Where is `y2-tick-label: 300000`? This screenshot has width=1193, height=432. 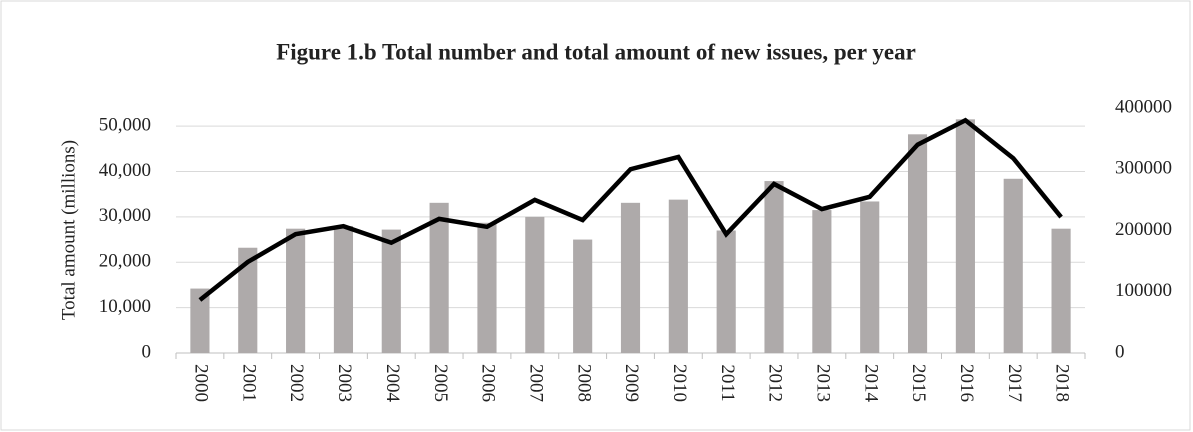
y2-tick-label: 300000 is located at coordinates (1143, 168).